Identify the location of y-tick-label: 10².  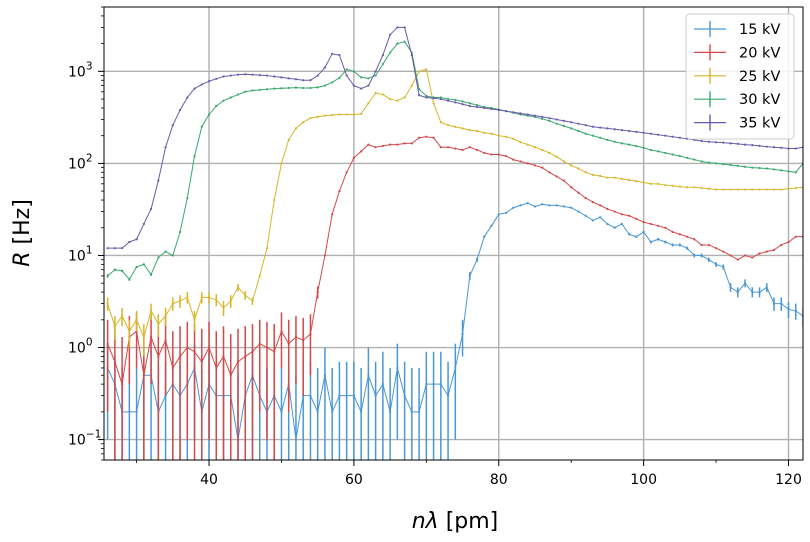
(80, 162).